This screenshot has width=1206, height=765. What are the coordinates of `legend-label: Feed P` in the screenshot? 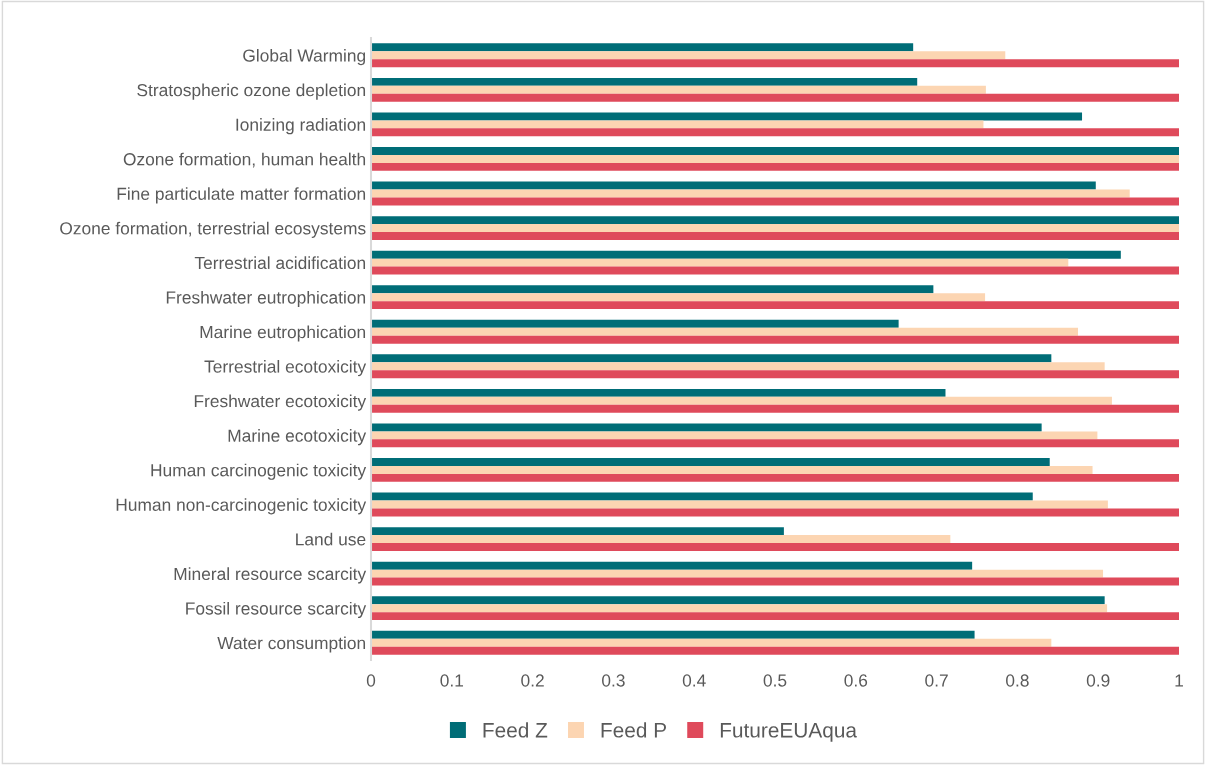 It's located at (634, 730).